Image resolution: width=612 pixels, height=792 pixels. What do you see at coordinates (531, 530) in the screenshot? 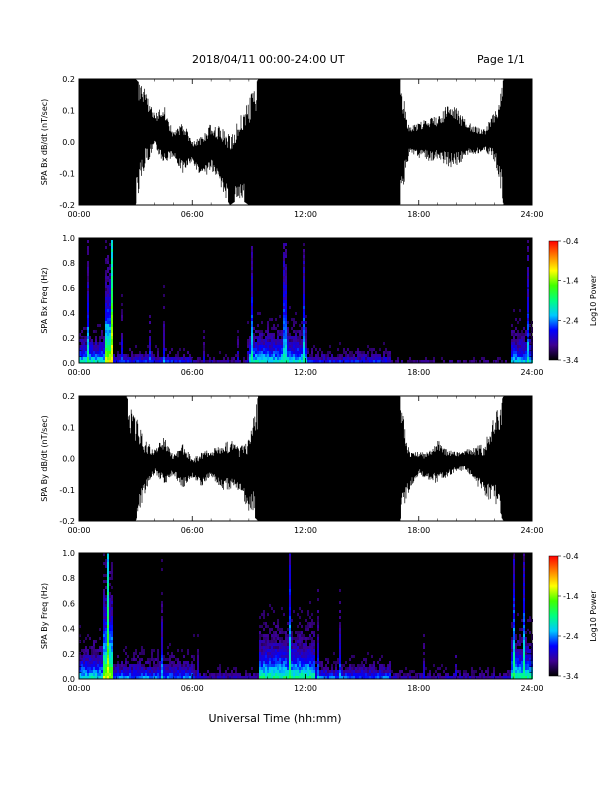
I see `x-tick-label: 24:00` at bounding box center [531, 530].